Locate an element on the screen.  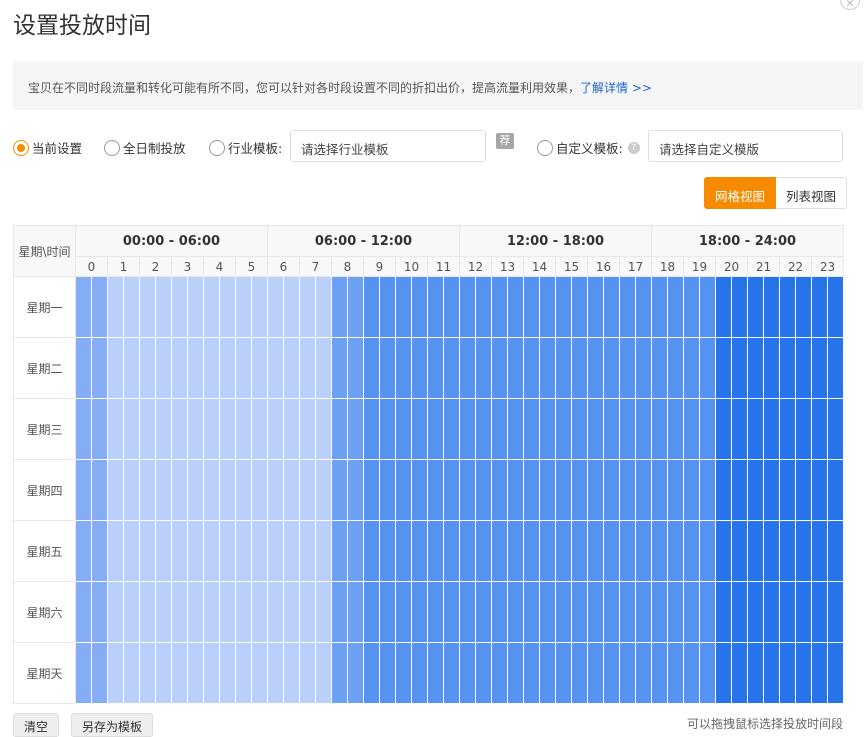
industry-template-select: 请选择行业模板 is located at coordinates (388, 146).